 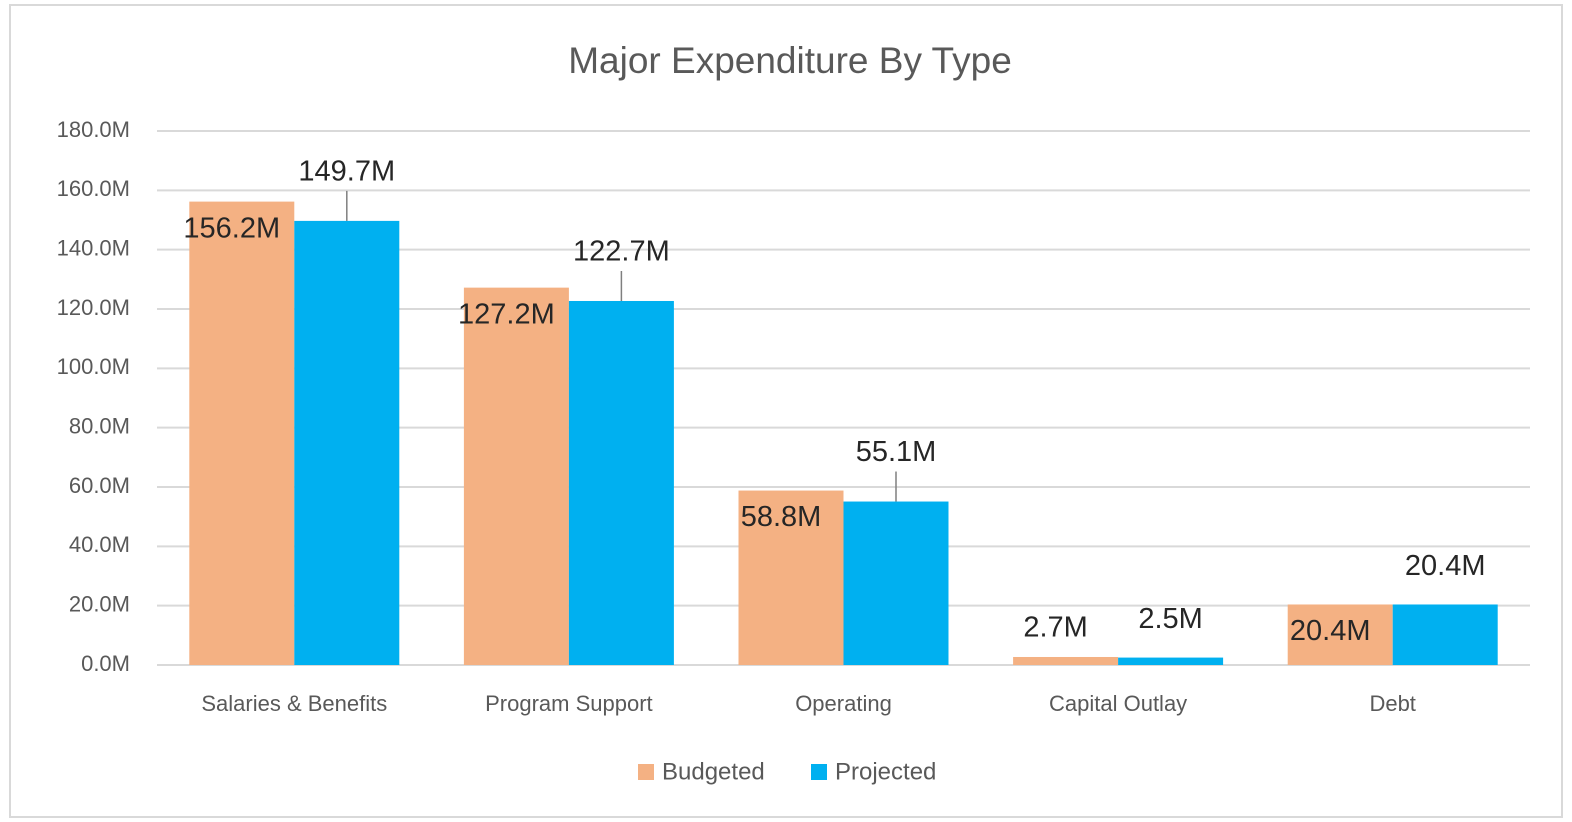 What do you see at coordinates (93, 307) in the screenshot?
I see `y-tick-label: 120.0M` at bounding box center [93, 307].